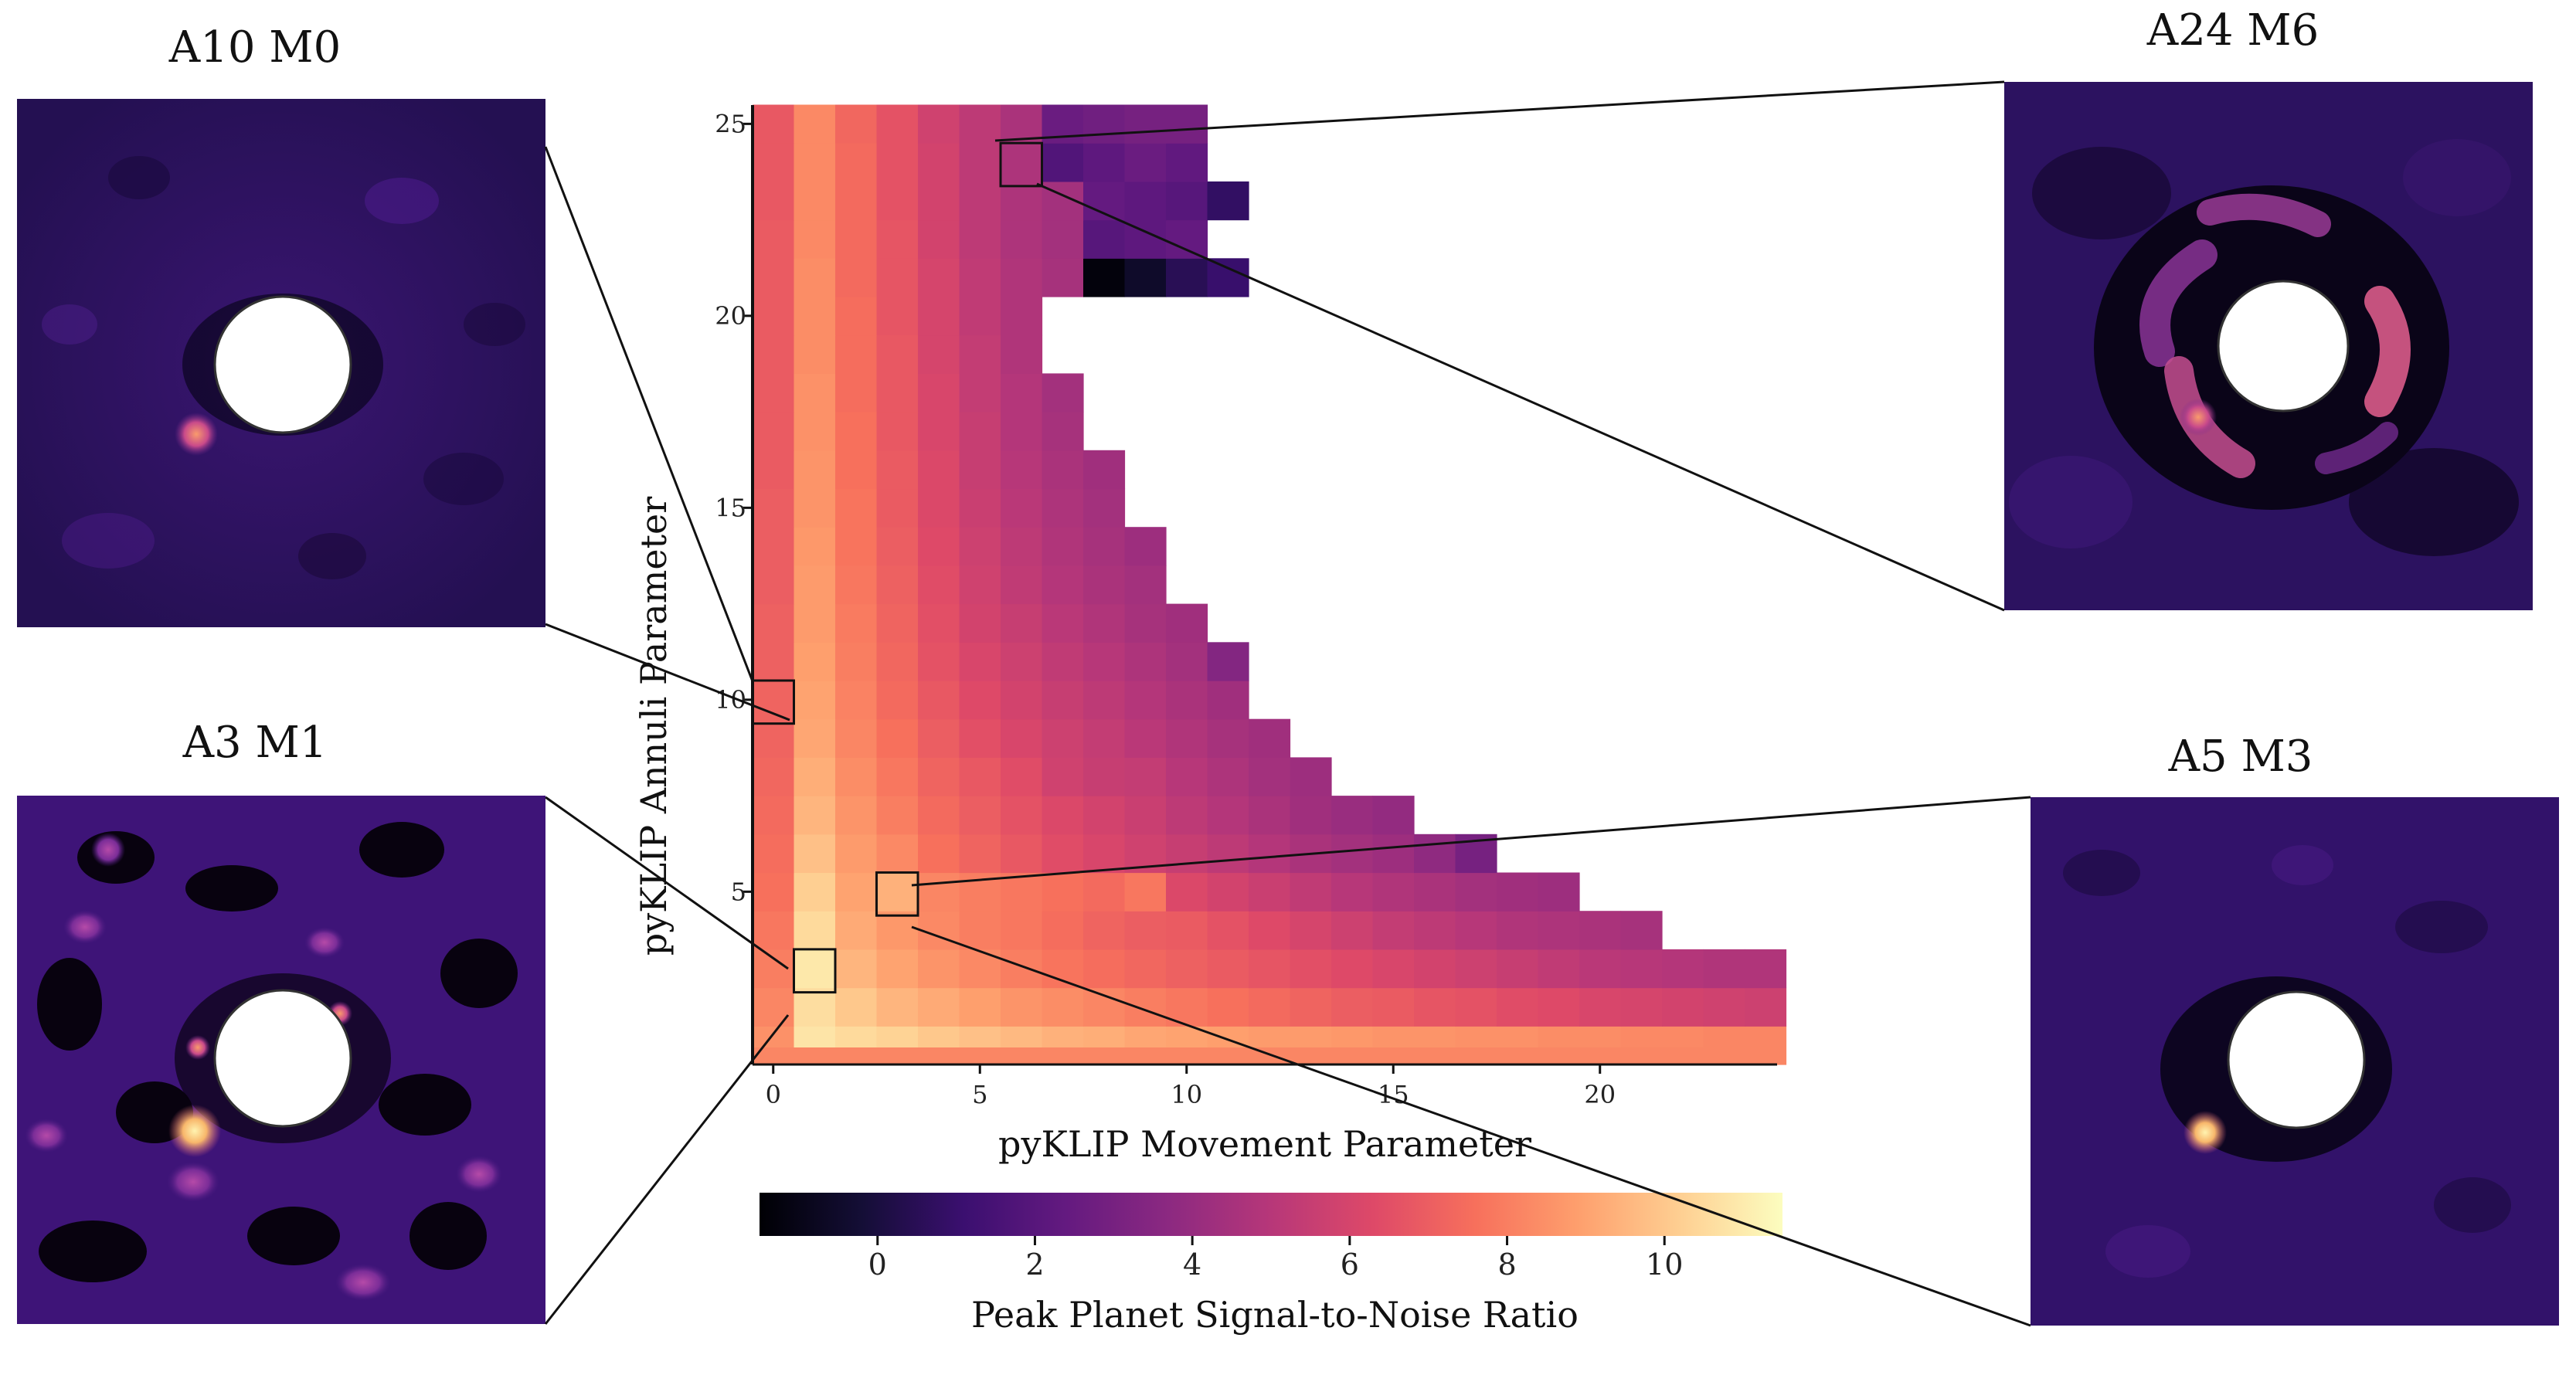 This screenshot has height=1375, width=2576. What do you see at coordinates (877, 1265) in the screenshot?
I see `colorbar-tick-label: 0` at bounding box center [877, 1265].